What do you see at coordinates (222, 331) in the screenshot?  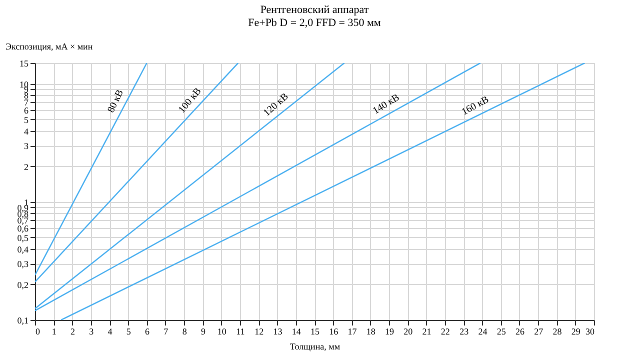 I see `x-tick-label: 10` at bounding box center [222, 331].